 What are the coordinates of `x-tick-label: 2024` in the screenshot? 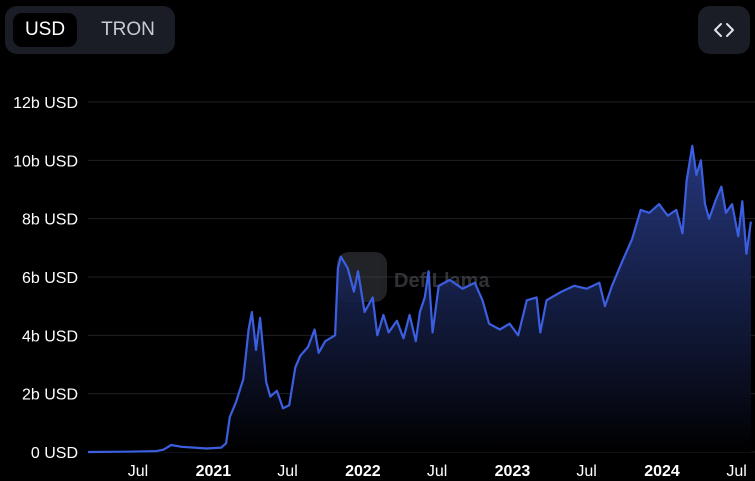 It's located at (662, 471).